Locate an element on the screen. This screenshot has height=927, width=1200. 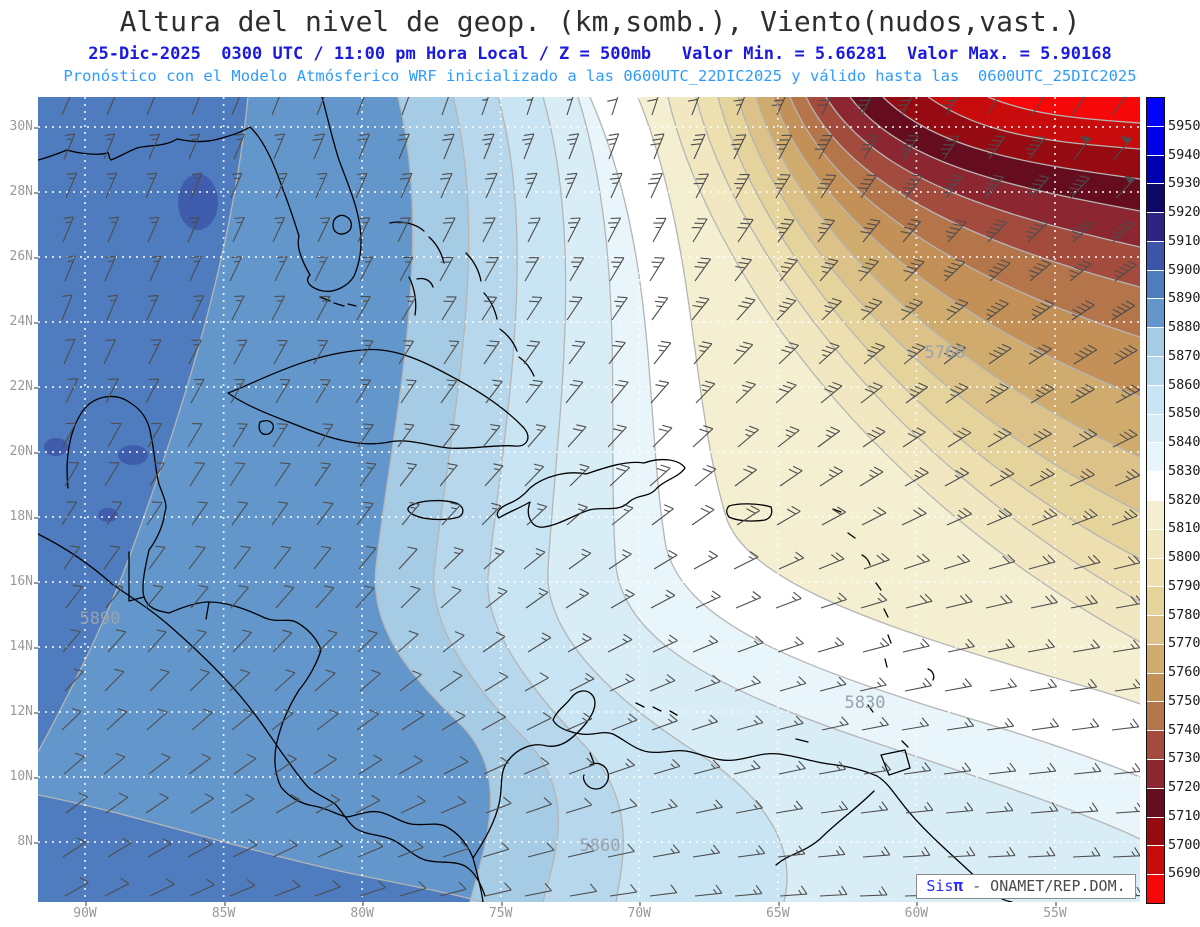
attribution-text: - ONAMET/REP.DOM. is located at coordinates (1044, 886).